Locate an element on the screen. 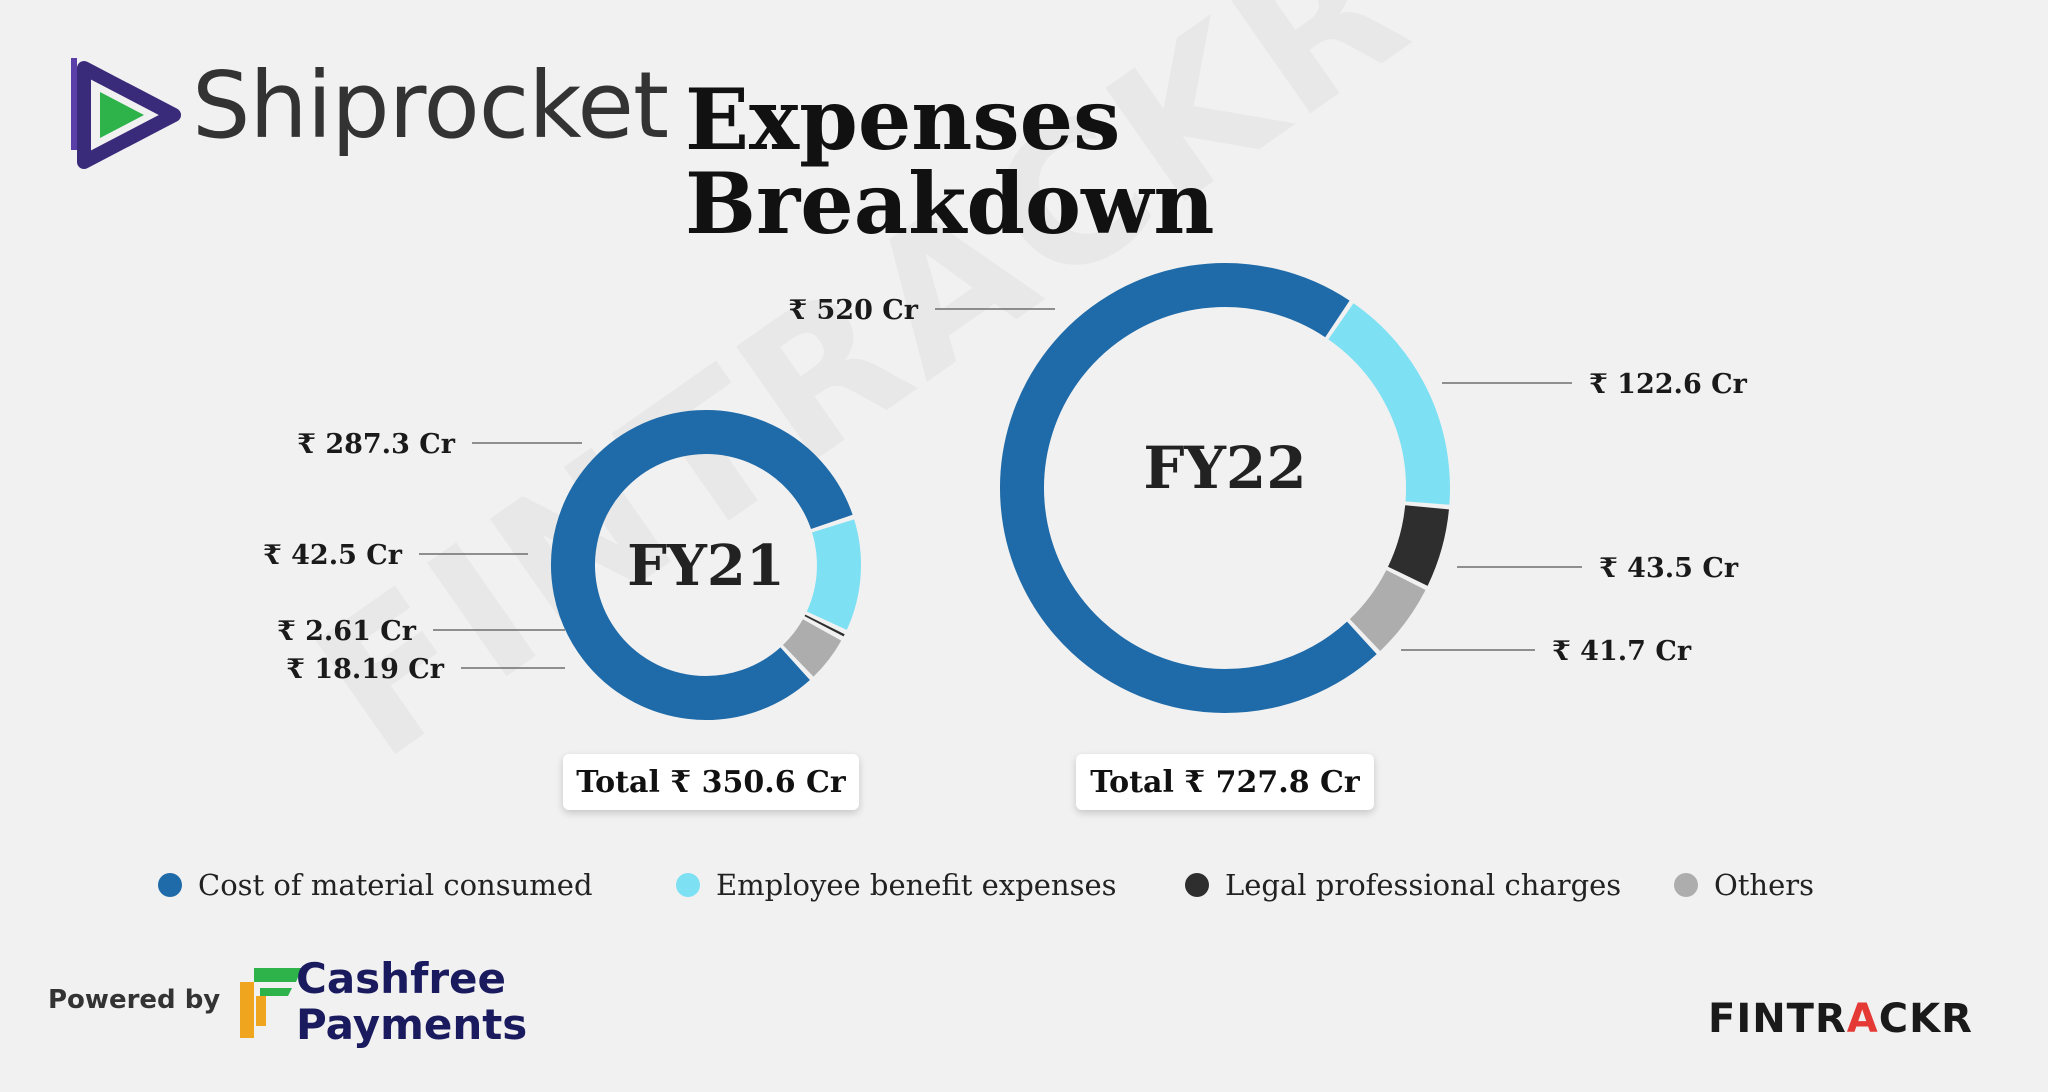 Image resolution: width=2048 pixels, height=1092 pixels. fy22-value-label: ₹ 41.7 Cr is located at coordinates (1622, 651).